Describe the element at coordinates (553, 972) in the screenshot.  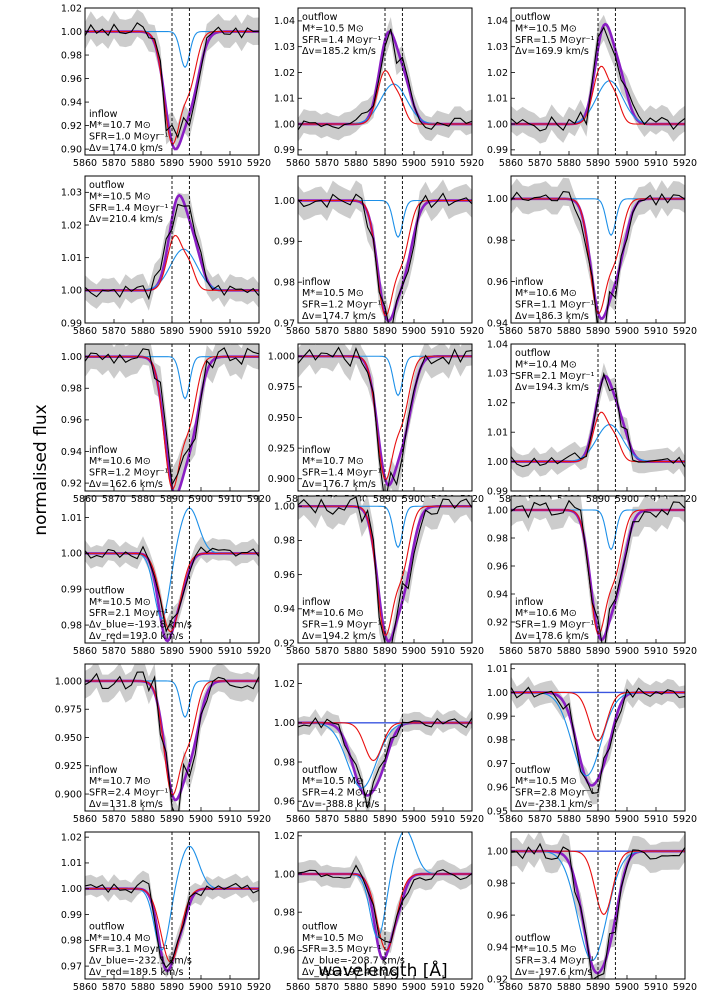
I see `panel-annotation-line: Δv=-197.6 km/s` at that location.